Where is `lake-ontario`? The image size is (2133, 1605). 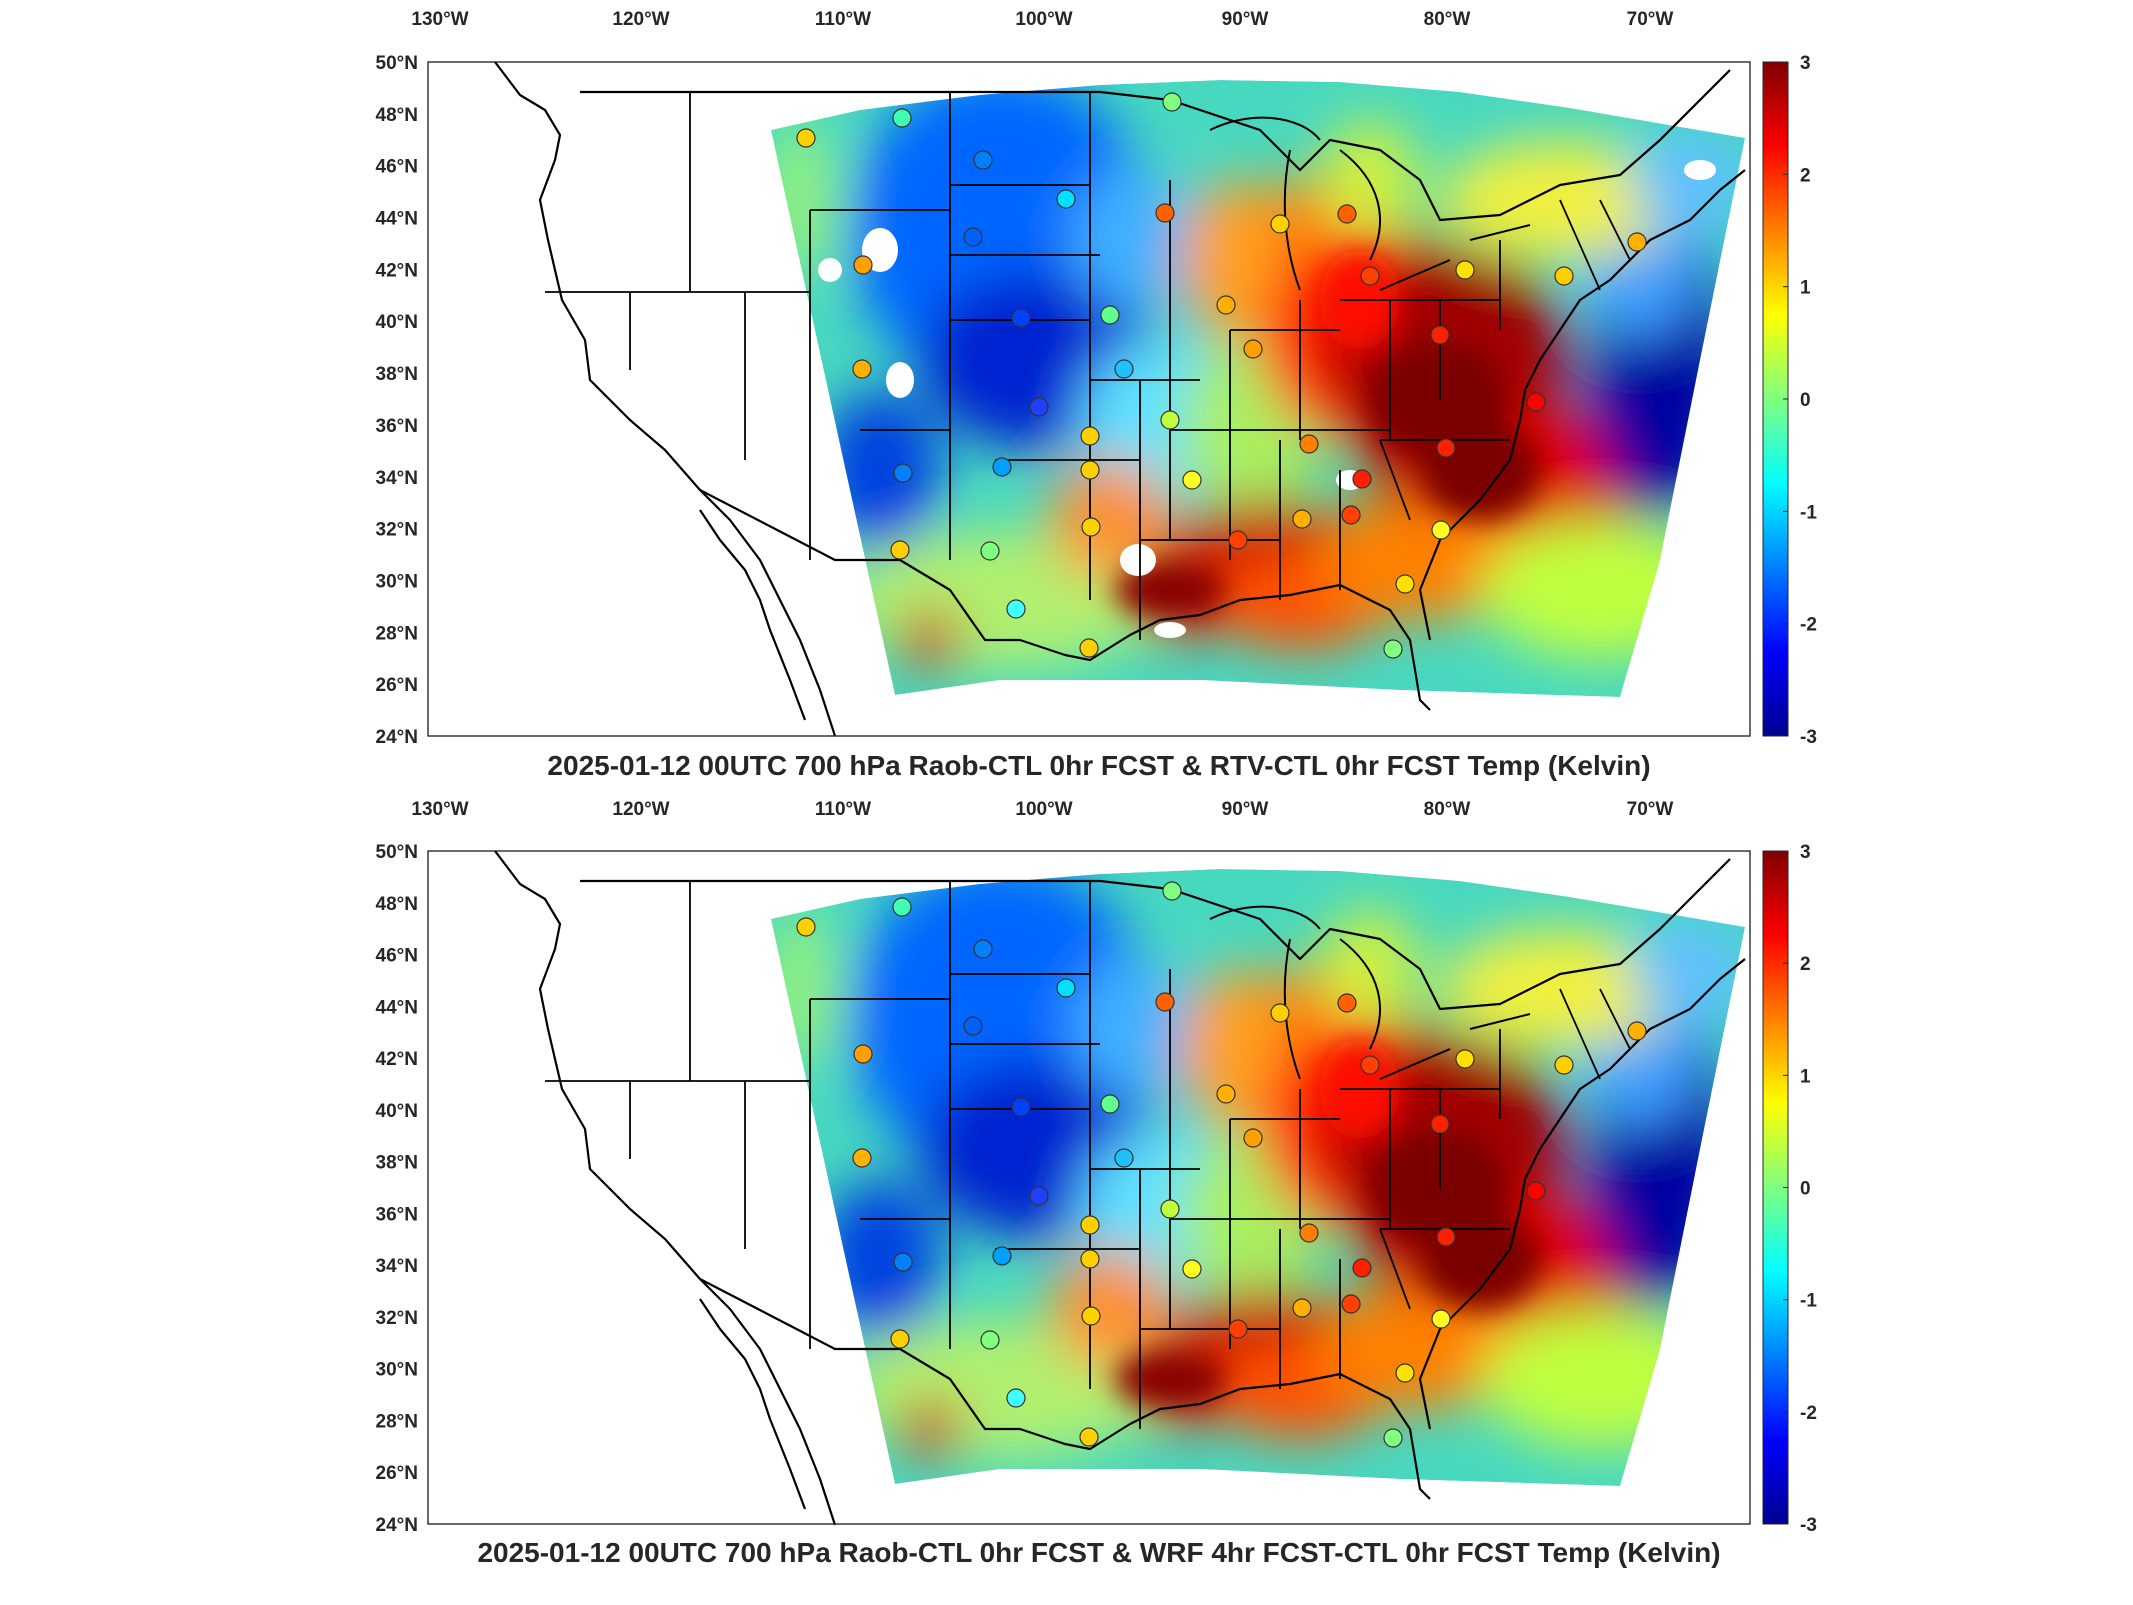 lake-ontario is located at coordinates (1500, 1021).